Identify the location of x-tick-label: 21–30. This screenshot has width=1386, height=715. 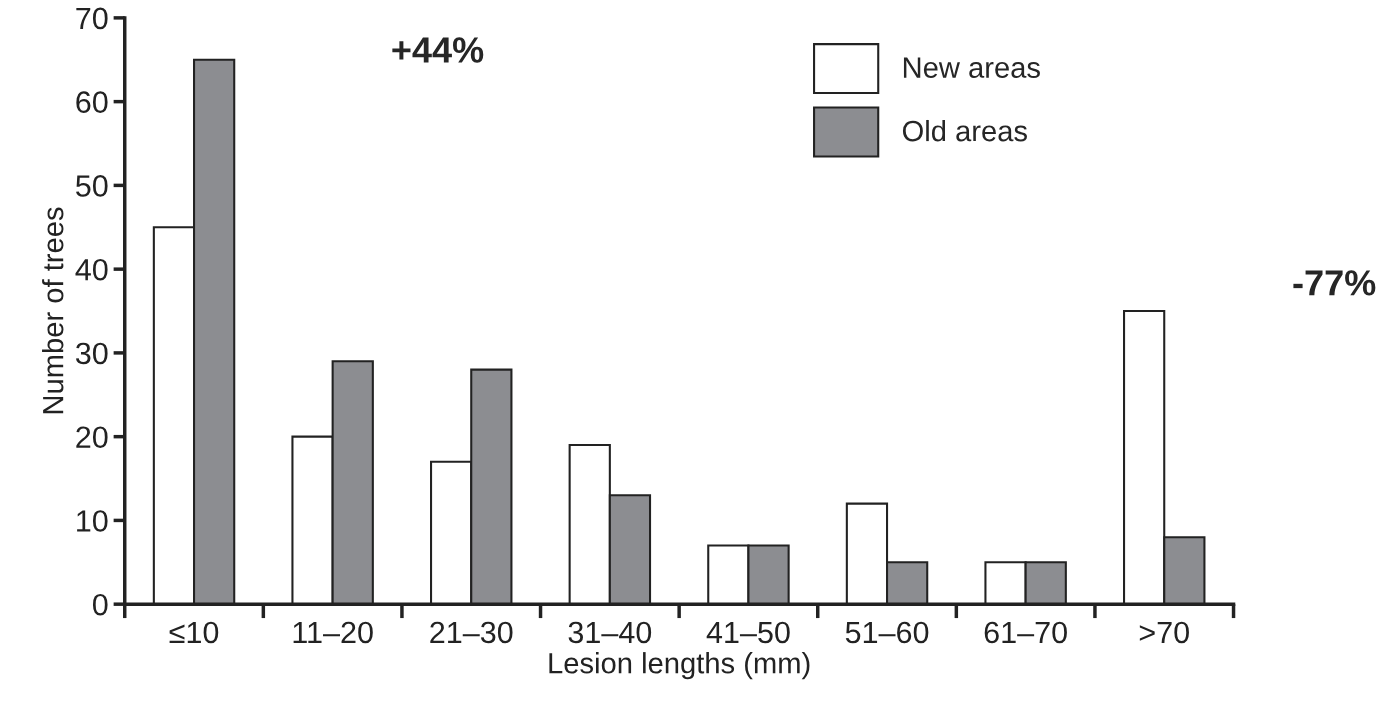
(471, 632).